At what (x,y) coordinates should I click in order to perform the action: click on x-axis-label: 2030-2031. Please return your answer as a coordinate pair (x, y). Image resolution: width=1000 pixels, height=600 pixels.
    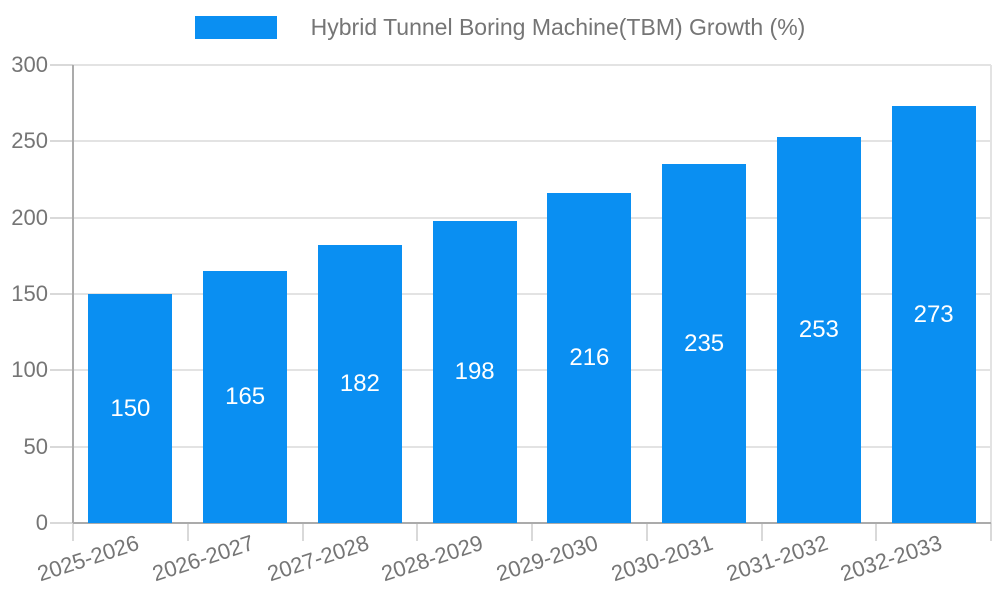
    Looking at the image, I should click on (662, 558).